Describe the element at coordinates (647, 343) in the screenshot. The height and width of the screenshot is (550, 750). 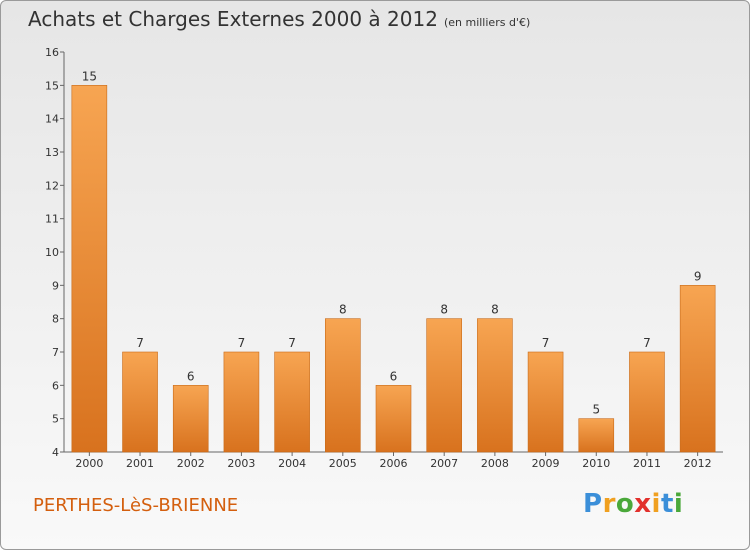
I see `data-label-2011: 7` at that location.